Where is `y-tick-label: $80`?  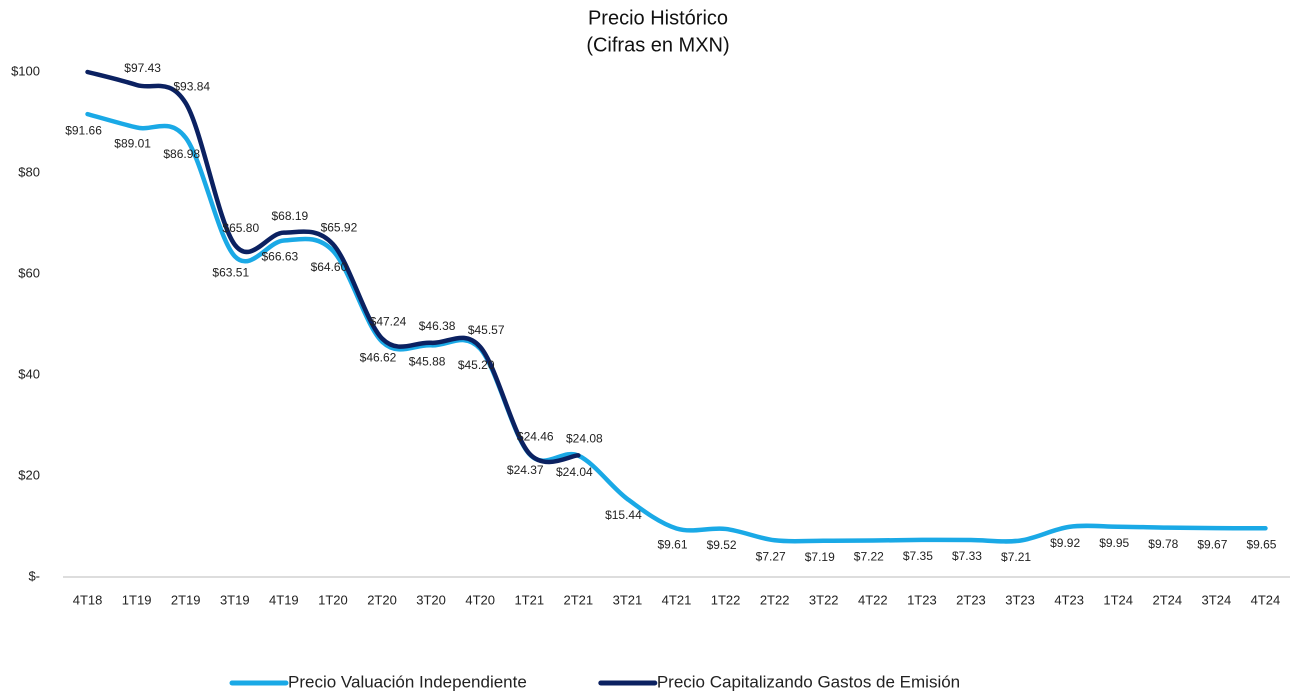 y-tick-label: $80 is located at coordinates (29, 171).